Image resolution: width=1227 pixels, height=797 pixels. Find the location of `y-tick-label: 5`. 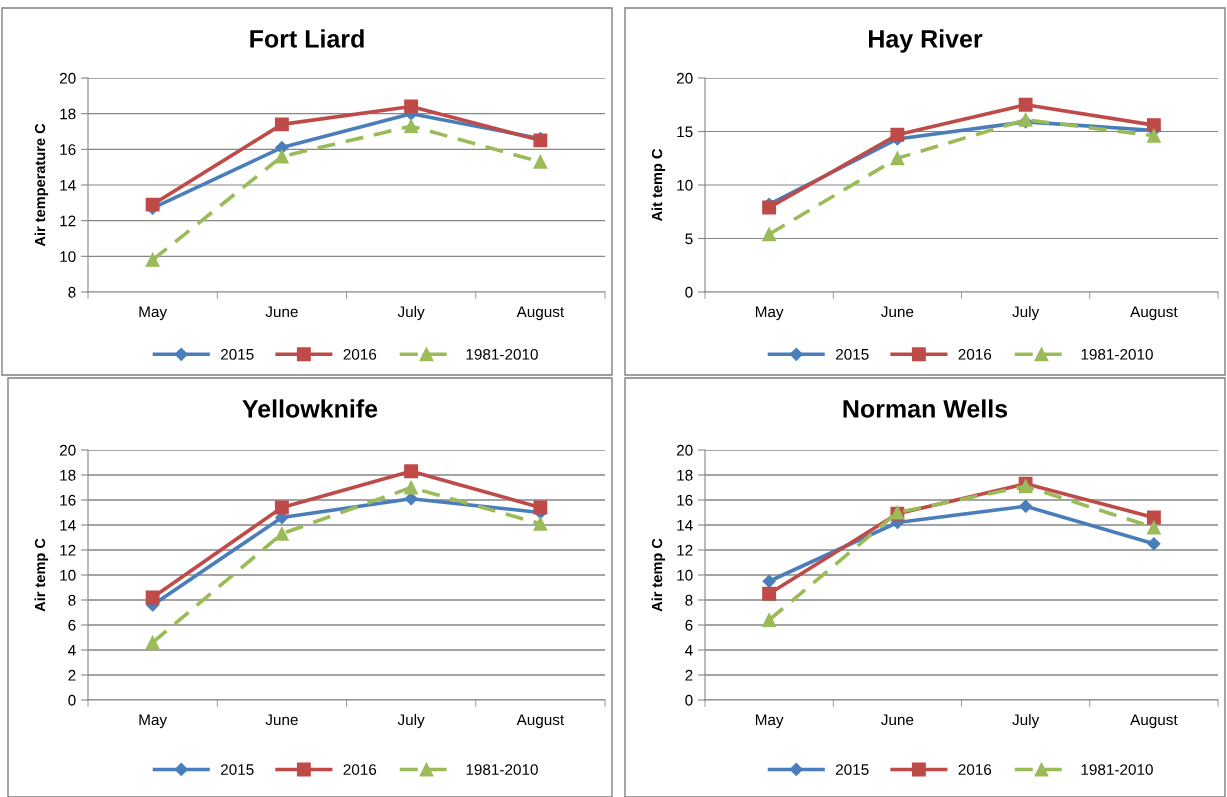

y-tick-label: 5 is located at coordinates (689, 239).